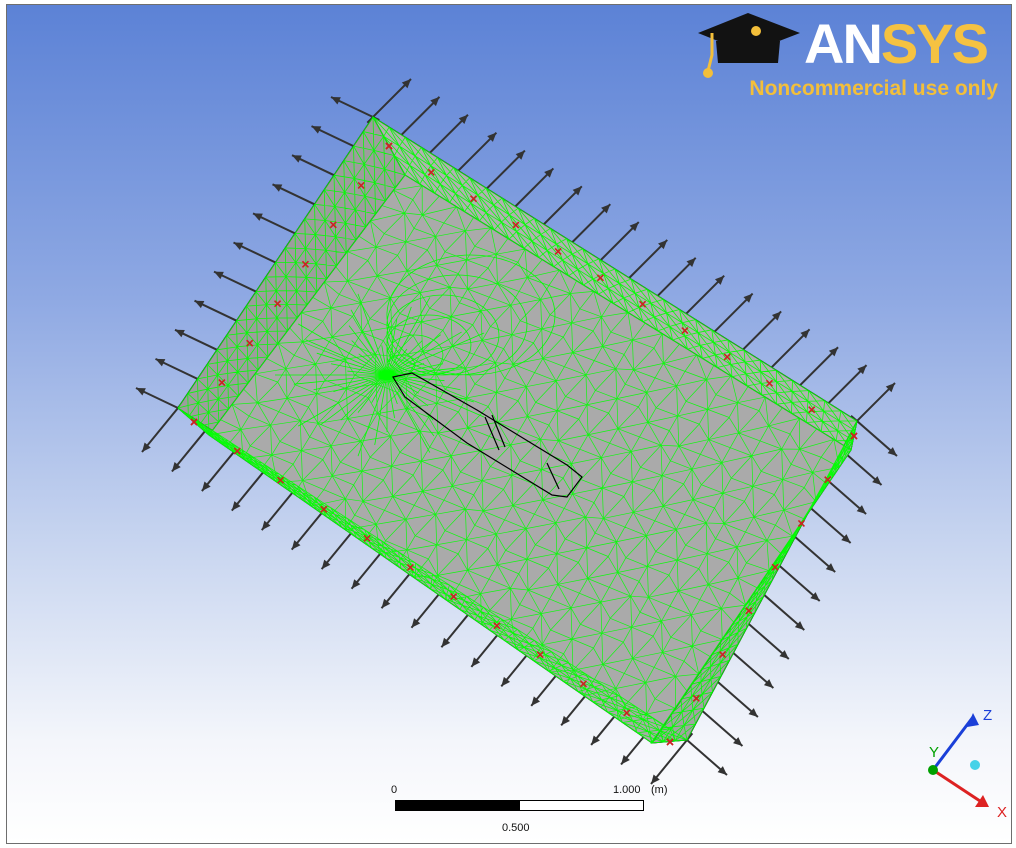  What do you see at coordinates (1002, 812) in the screenshot?
I see `axis-label-x: X` at bounding box center [1002, 812].